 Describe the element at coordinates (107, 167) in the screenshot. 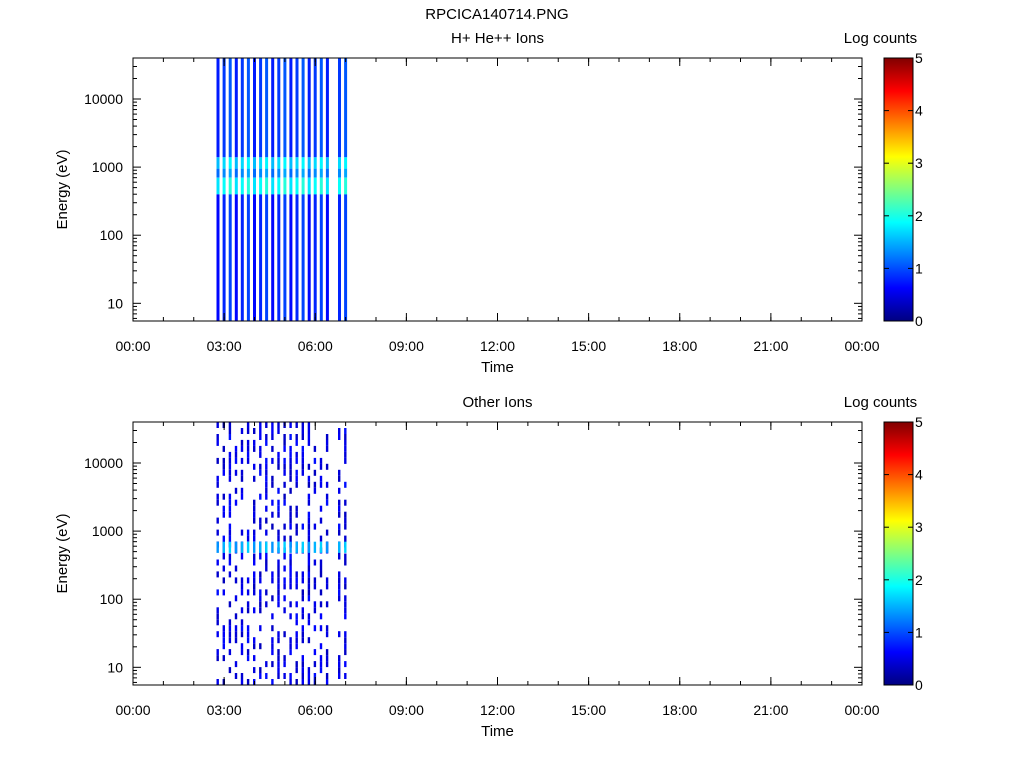

I see `y-tick-label: 1000` at that location.